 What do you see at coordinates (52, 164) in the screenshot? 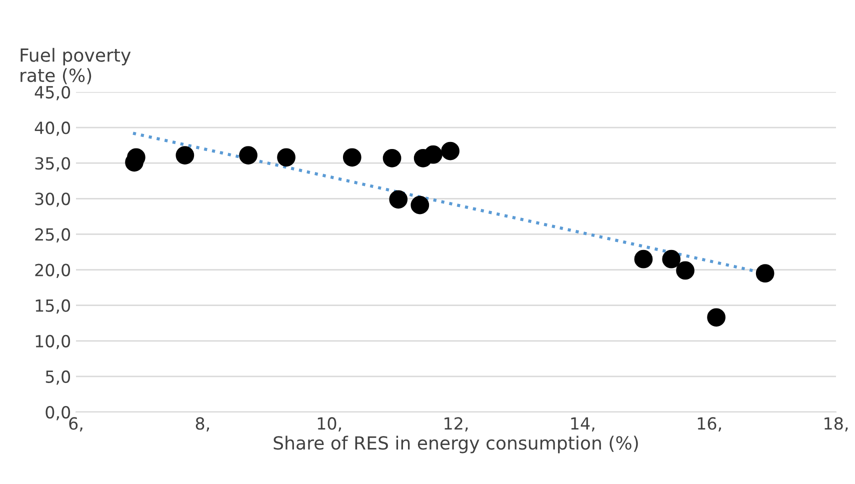
I see `y-tick-label: 35,0` at bounding box center [52, 164].